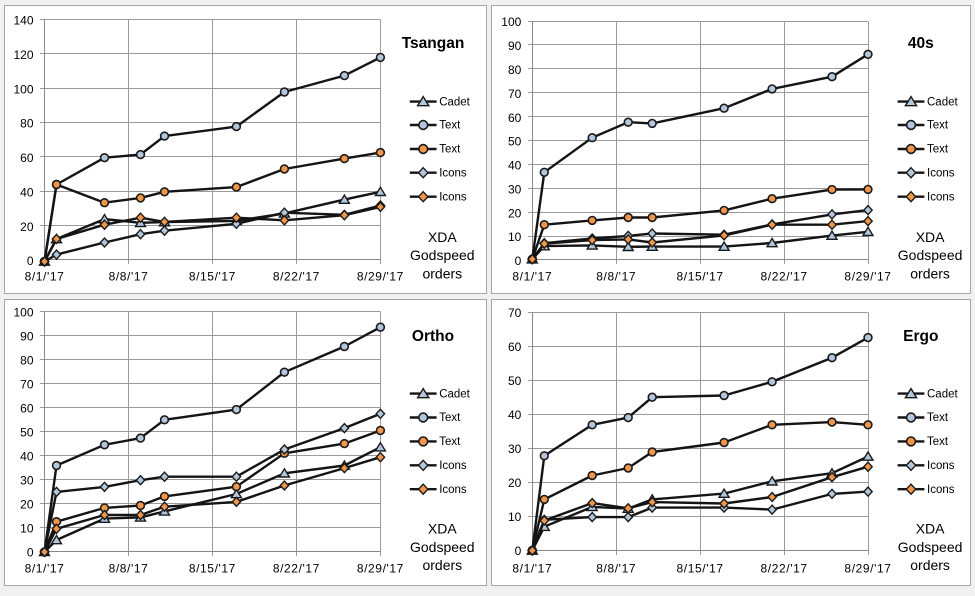 The image size is (975, 596). I want to click on svg-text: Ergo, so click(920, 336).